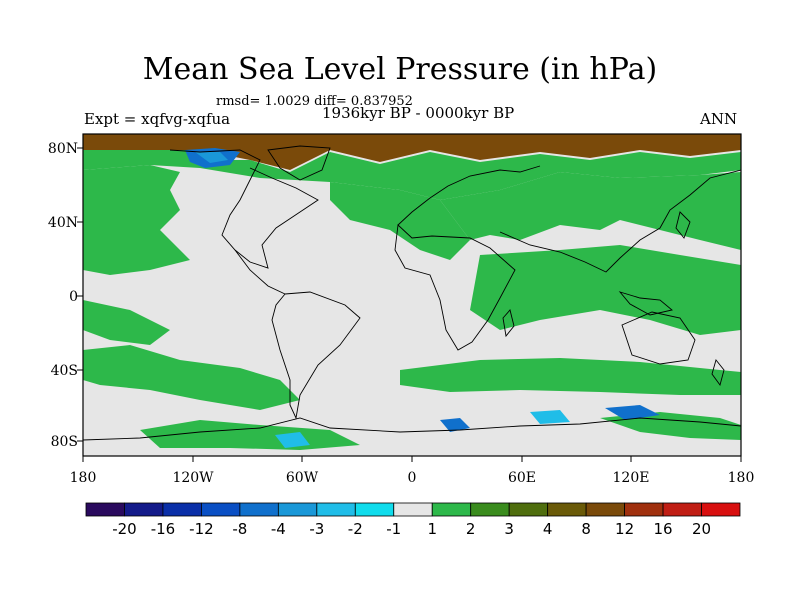 The width and height of the screenshot is (800, 600). What do you see at coordinates (278, 529) in the screenshot?
I see `colorbar-label: -4` at bounding box center [278, 529].